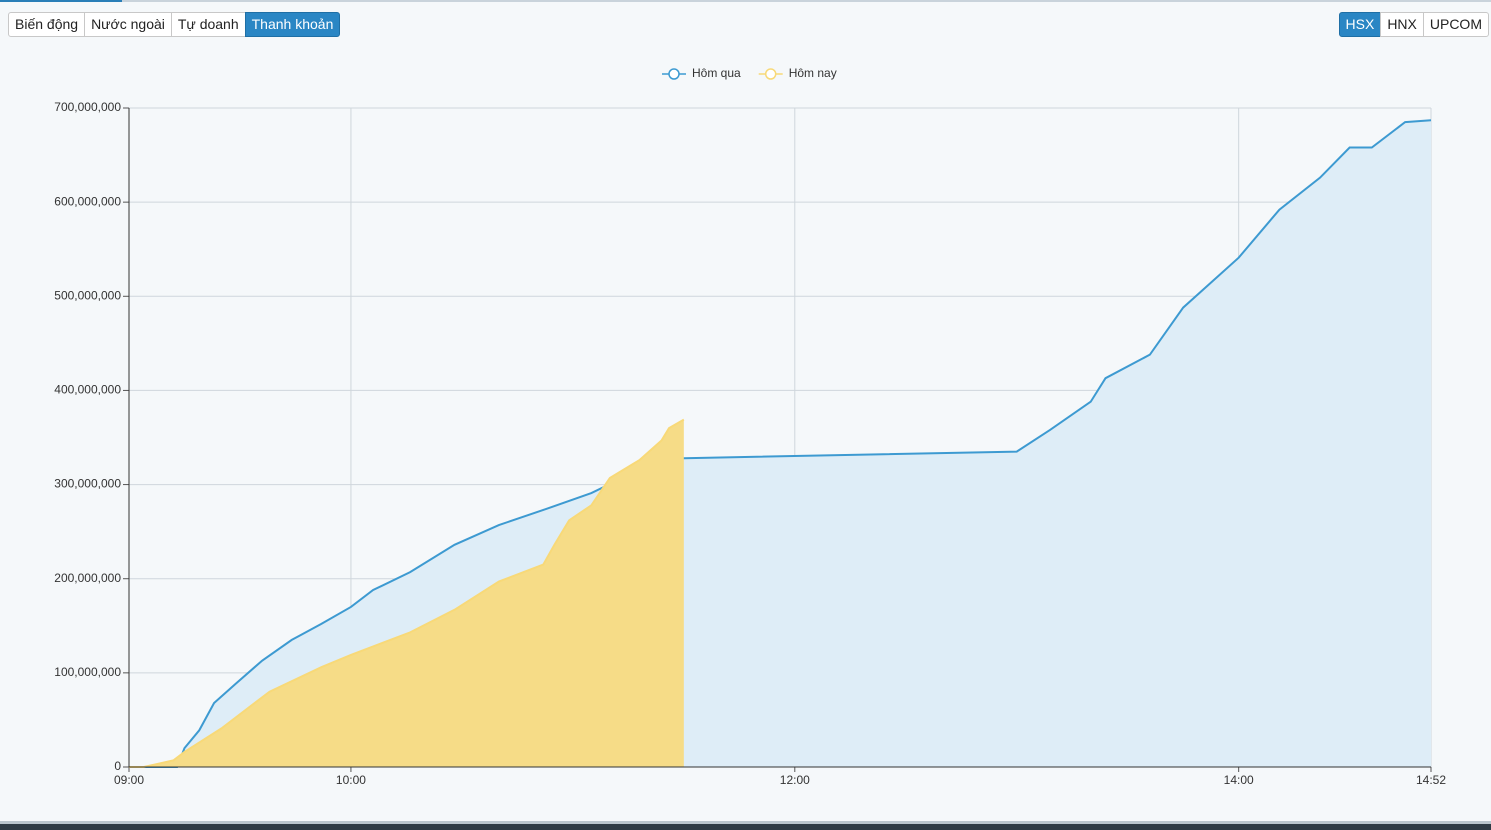 This screenshot has width=1491, height=830. What do you see at coordinates (87, 295) in the screenshot?
I see `y-tick-label: 500,000,000` at bounding box center [87, 295].